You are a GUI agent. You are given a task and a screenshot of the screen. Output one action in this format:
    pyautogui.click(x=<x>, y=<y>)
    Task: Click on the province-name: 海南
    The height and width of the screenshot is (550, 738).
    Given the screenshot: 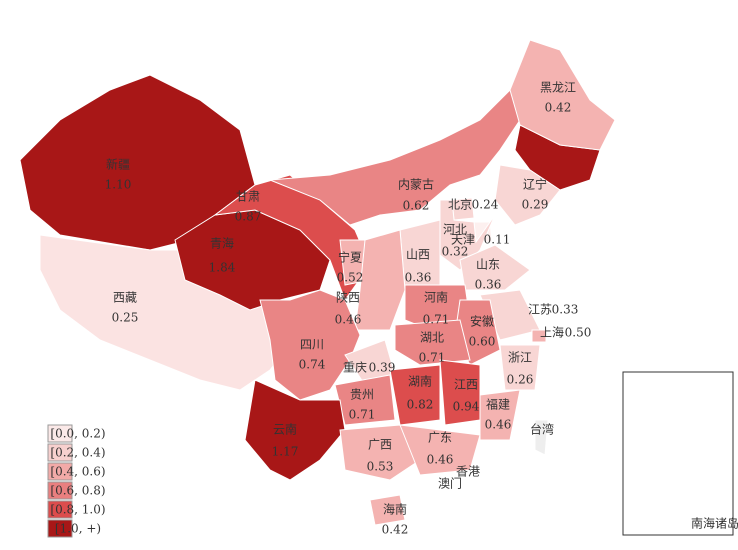 What is the action you would take?
    pyautogui.click(x=395, y=509)
    